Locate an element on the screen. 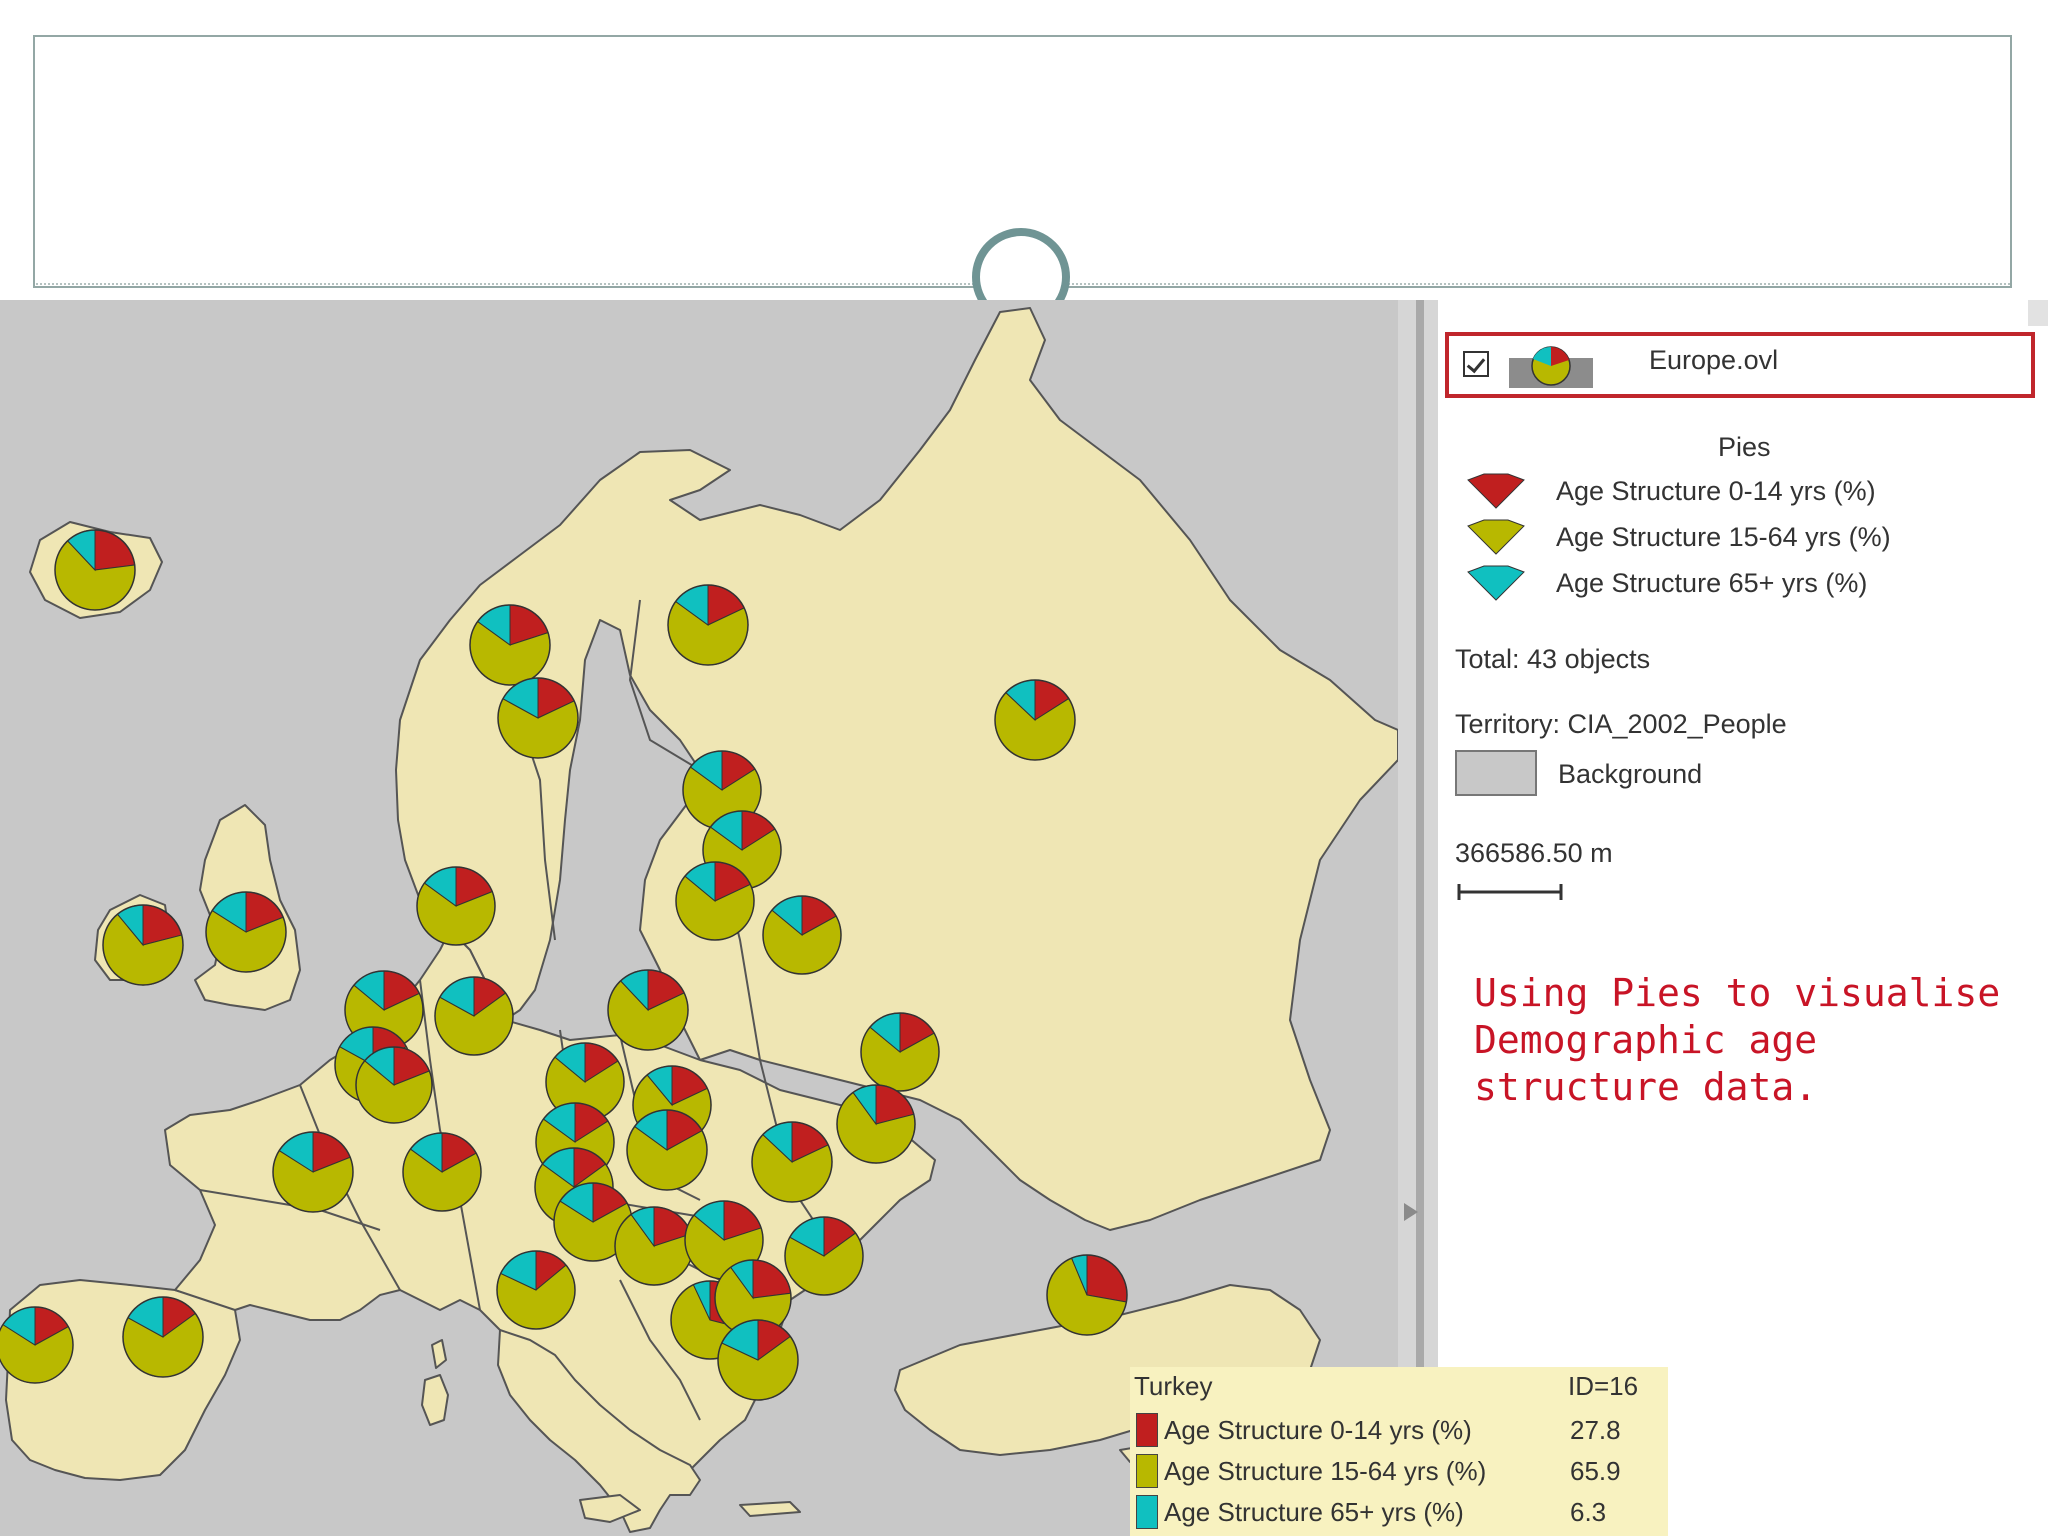 The height and width of the screenshot is (1536, 2048). land-sicily is located at coordinates (610, 1508).